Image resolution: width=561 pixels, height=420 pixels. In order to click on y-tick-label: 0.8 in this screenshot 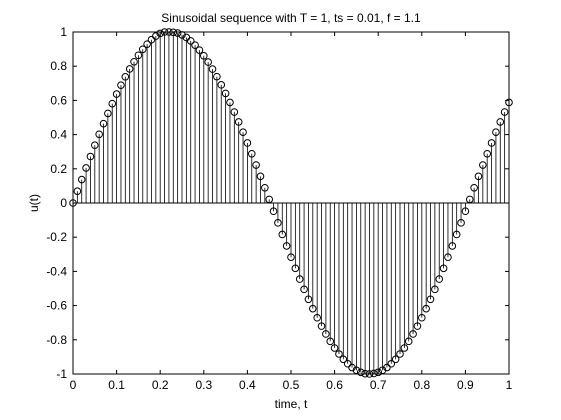, I will do `click(58, 66)`.